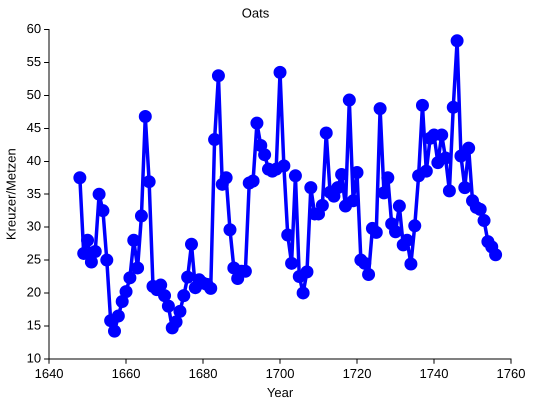  What do you see at coordinates (34, 94) in the screenshot?
I see `y-tick-label: 50` at bounding box center [34, 94].